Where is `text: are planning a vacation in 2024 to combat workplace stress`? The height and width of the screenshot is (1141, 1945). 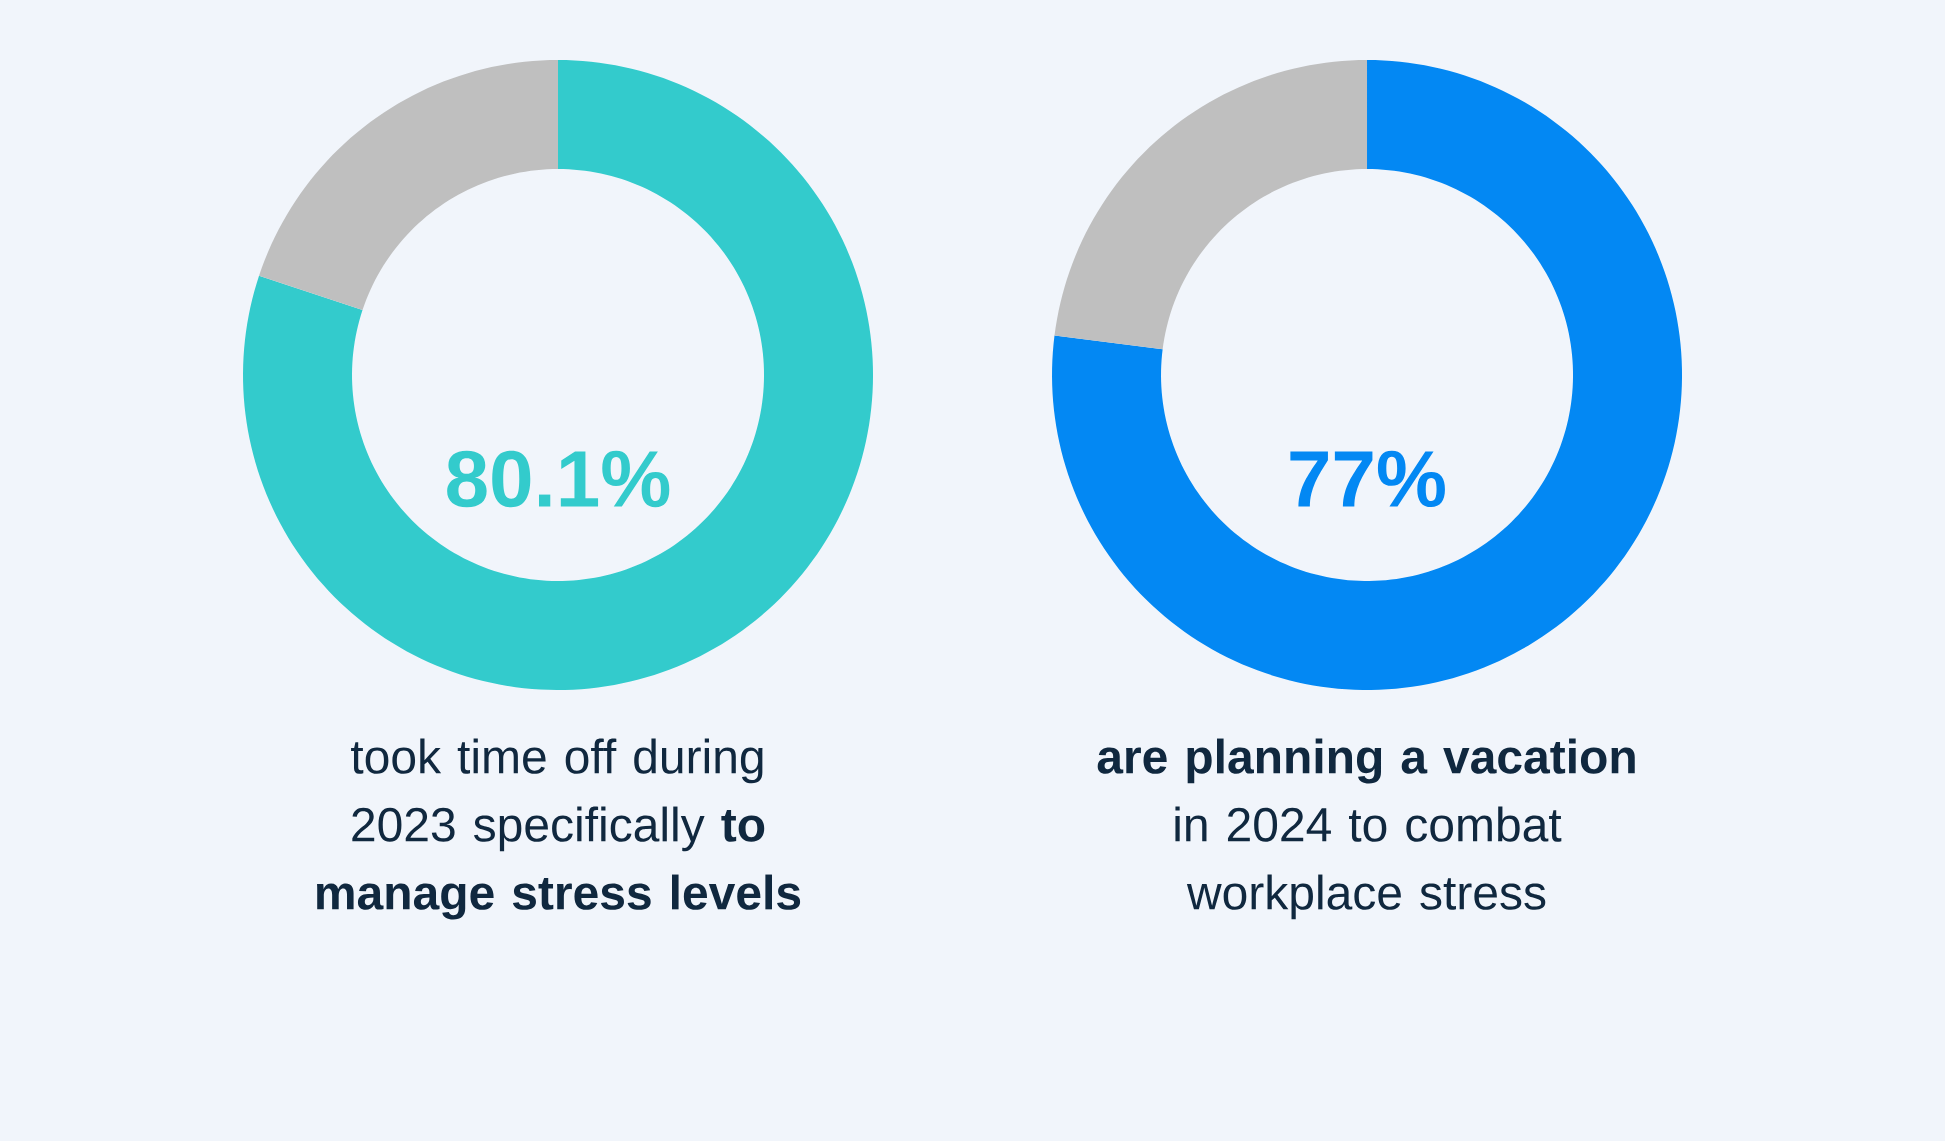 text: are planning a vacation in 2024 to combat workplace stress is located at coordinates (1366, 829).